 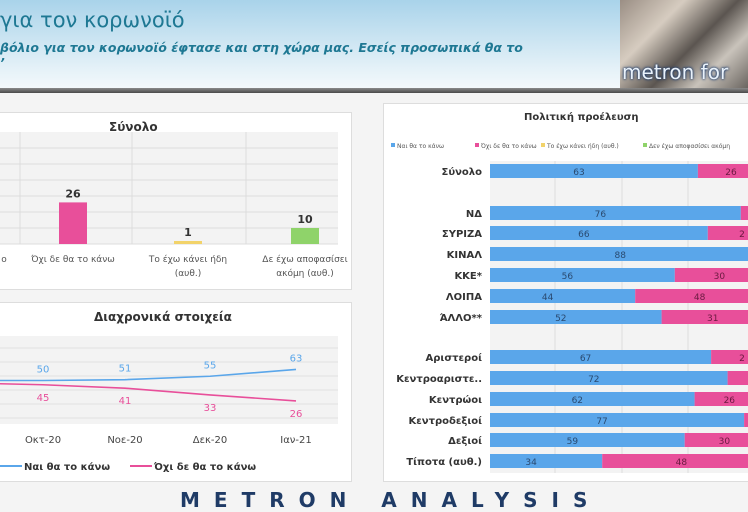 What do you see at coordinates (684, 44) in the screenshot?
I see `metron-logo-image: metron for` at bounding box center [684, 44].